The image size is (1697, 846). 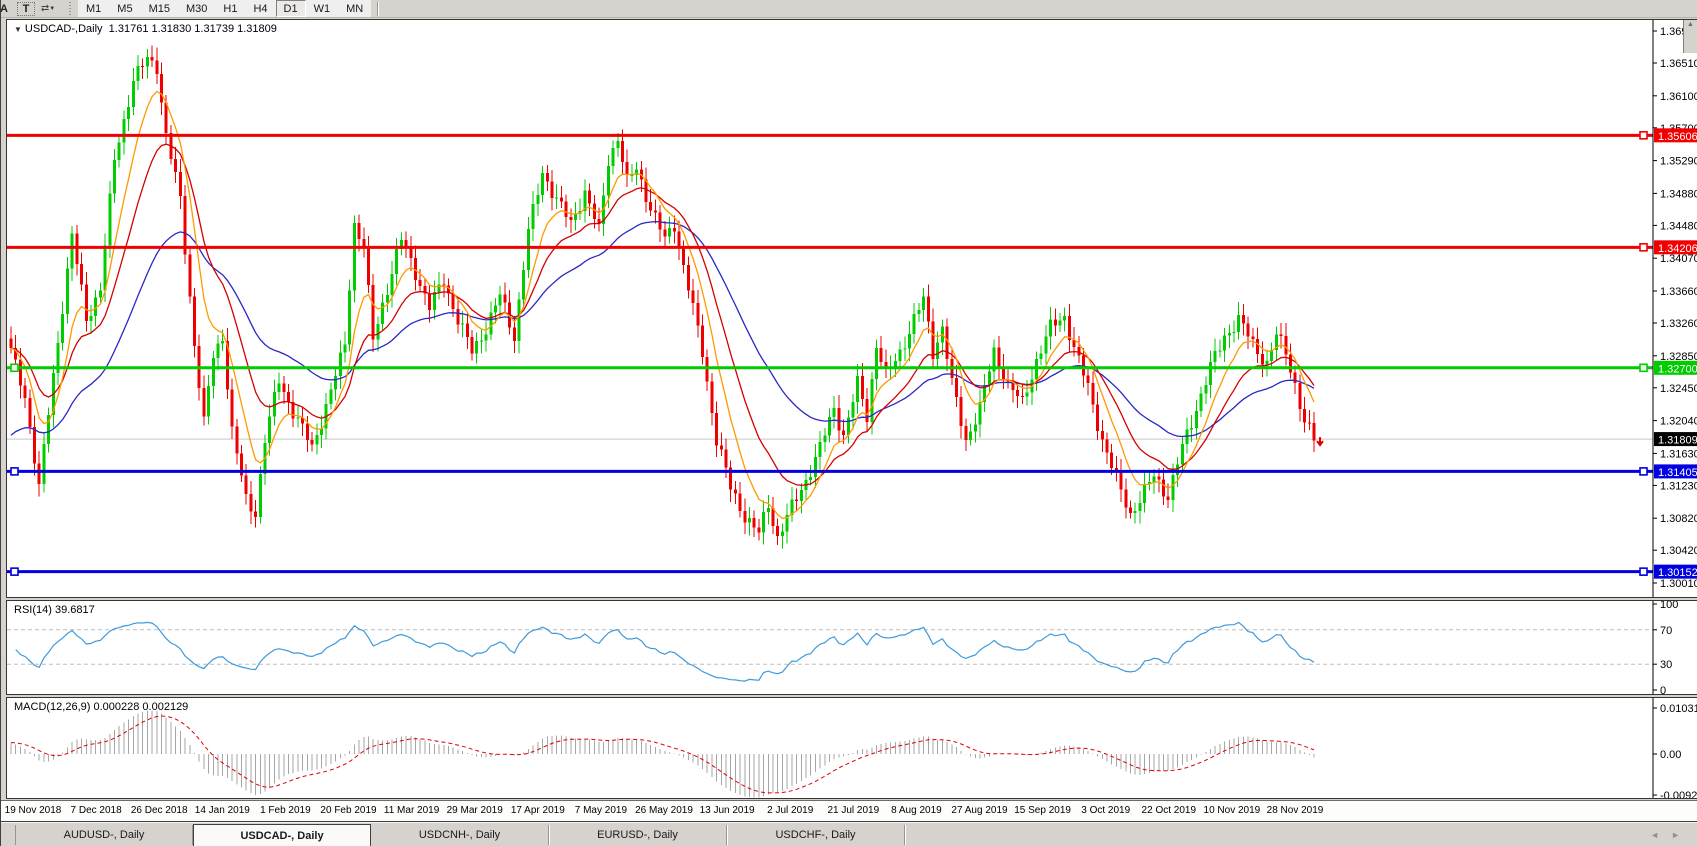 What do you see at coordinates (1678, 454) in the screenshot?
I see `svg-text: 1.31630` at bounding box center [1678, 454].